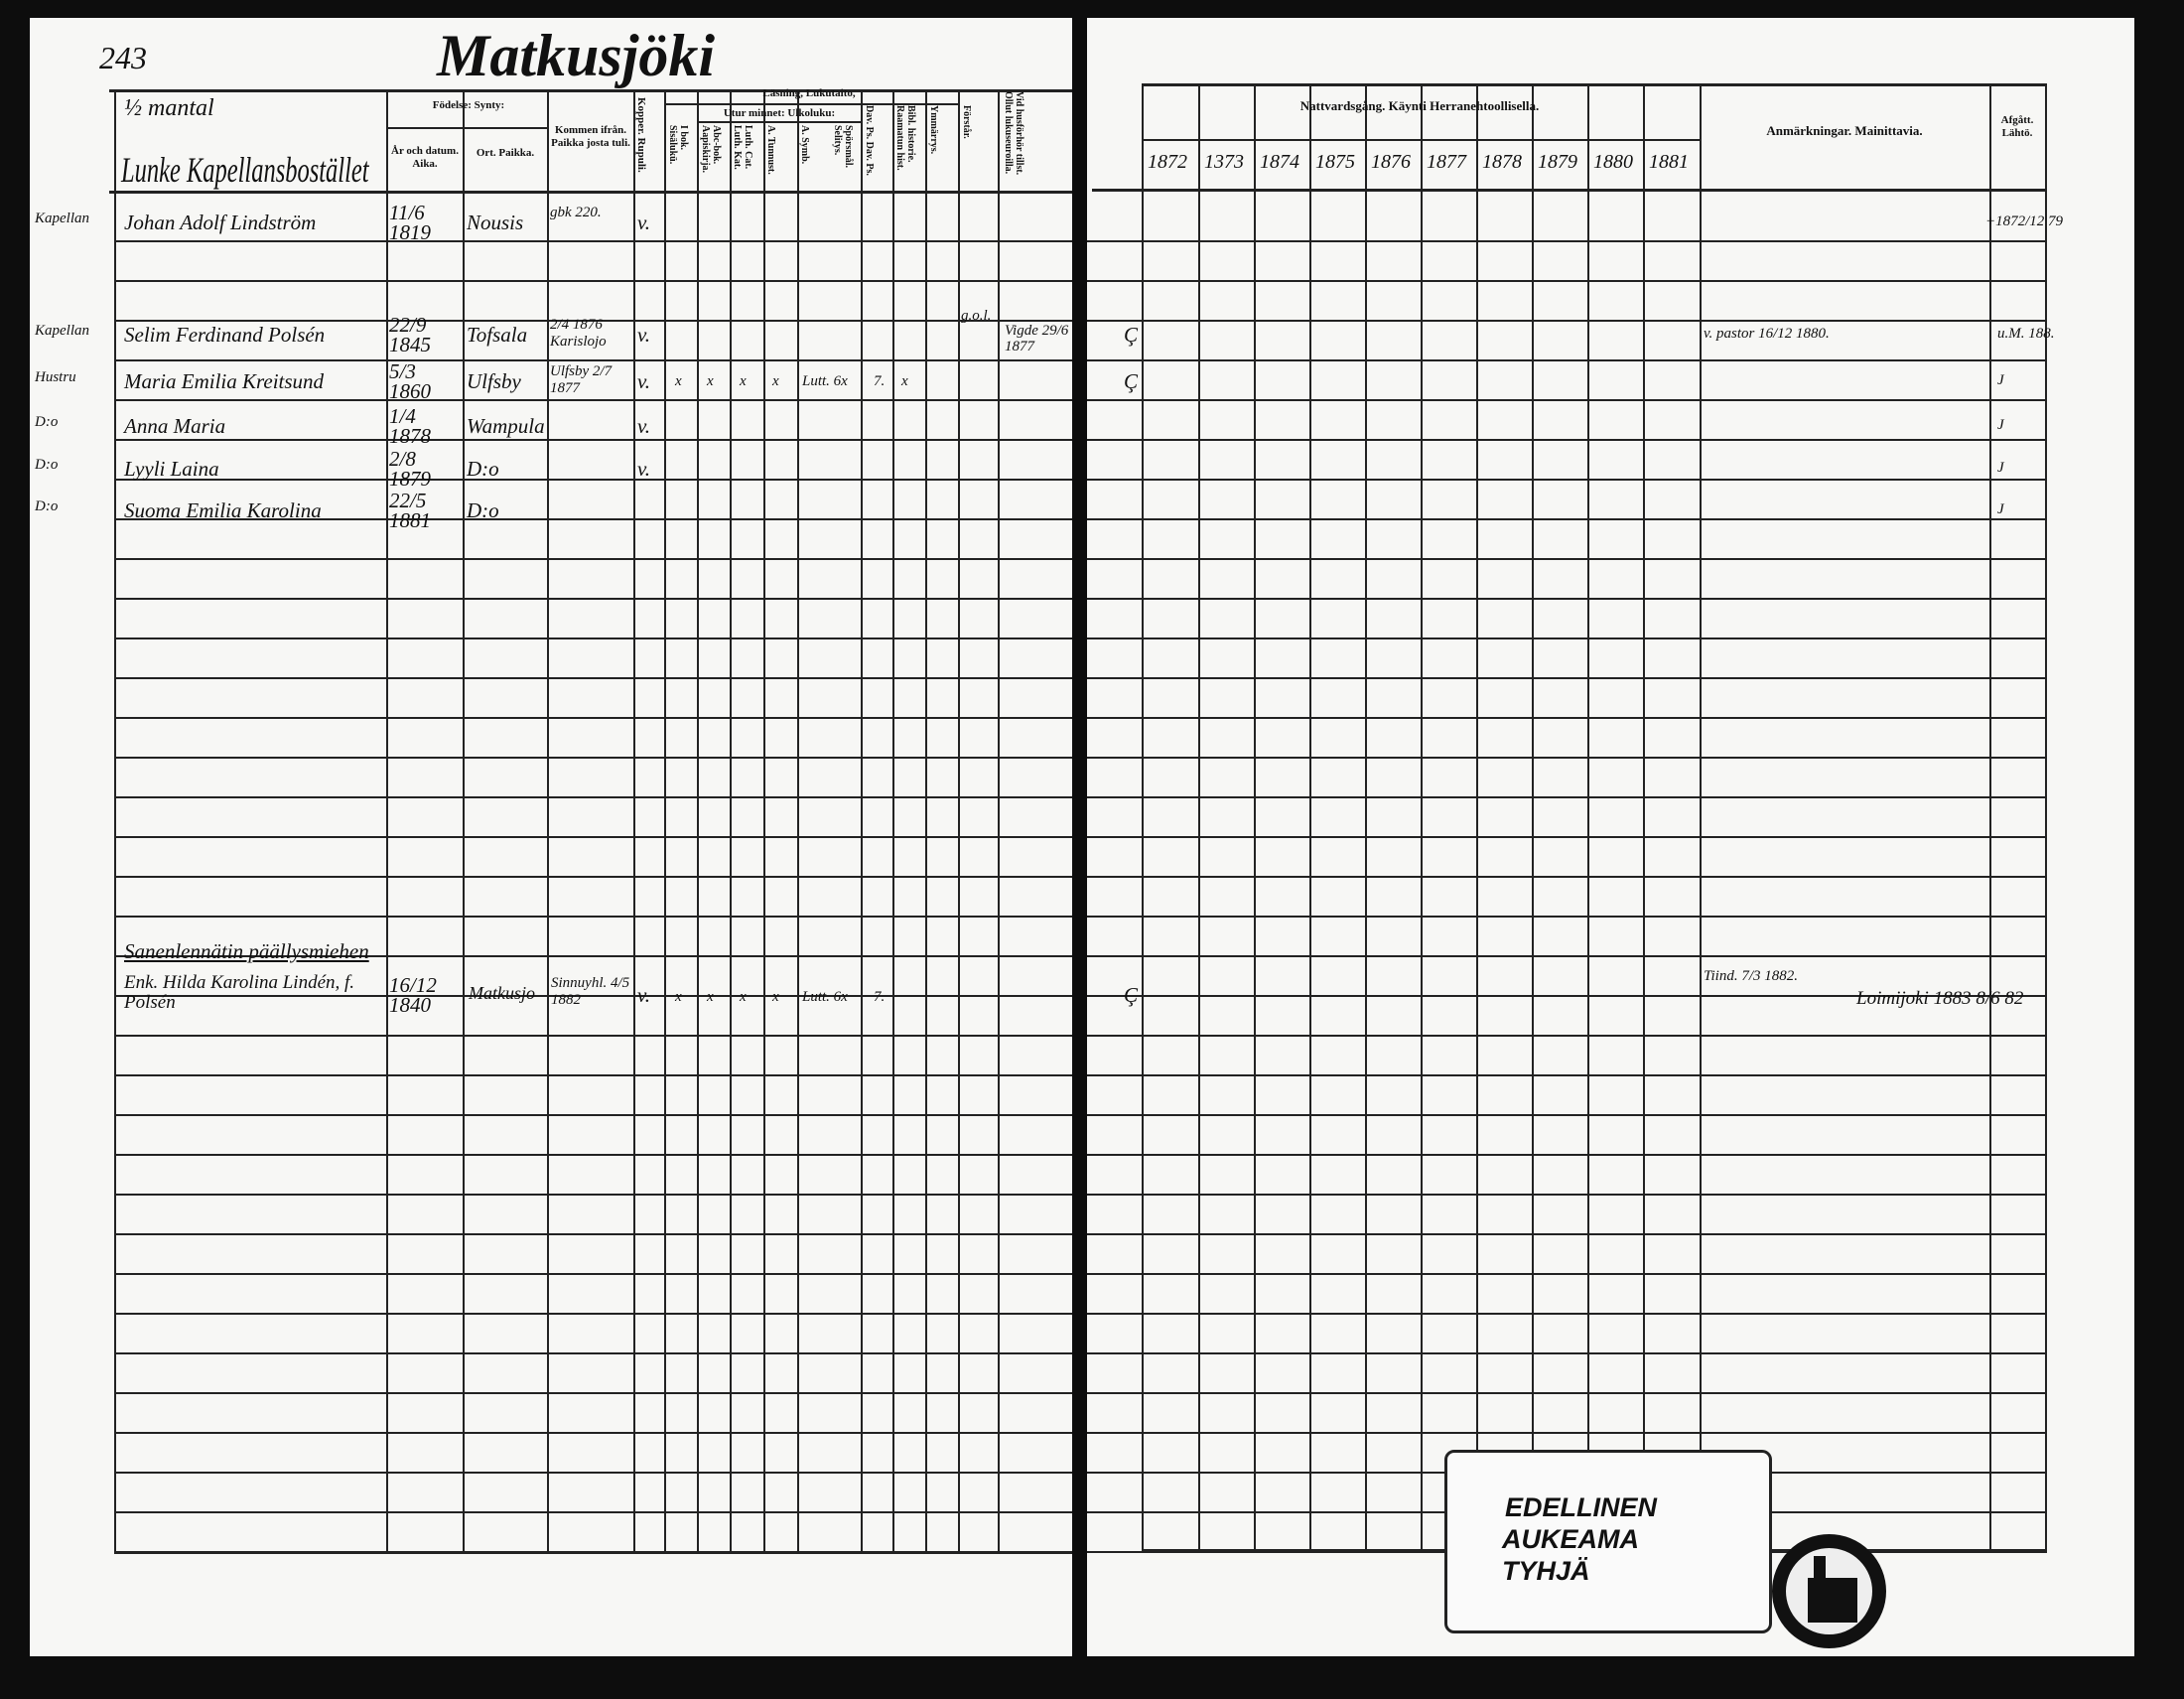 This screenshot has width=2184, height=1699. Describe the element at coordinates (62, 218) in the screenshot. I see `entry-role: Kapellan` at that location.